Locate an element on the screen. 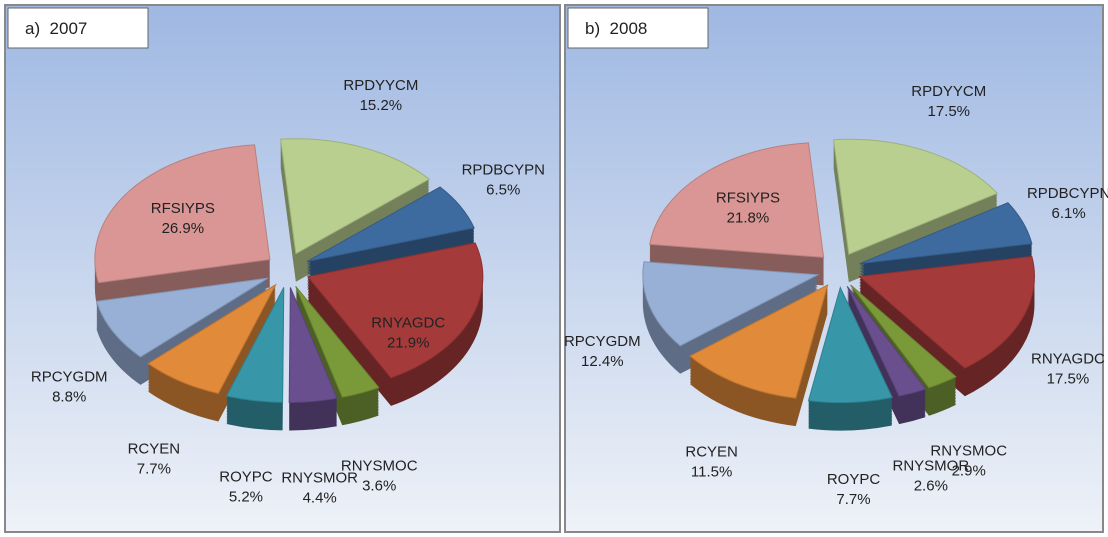  slice-value-label: 2.6% is located at coordinates (931, 485).